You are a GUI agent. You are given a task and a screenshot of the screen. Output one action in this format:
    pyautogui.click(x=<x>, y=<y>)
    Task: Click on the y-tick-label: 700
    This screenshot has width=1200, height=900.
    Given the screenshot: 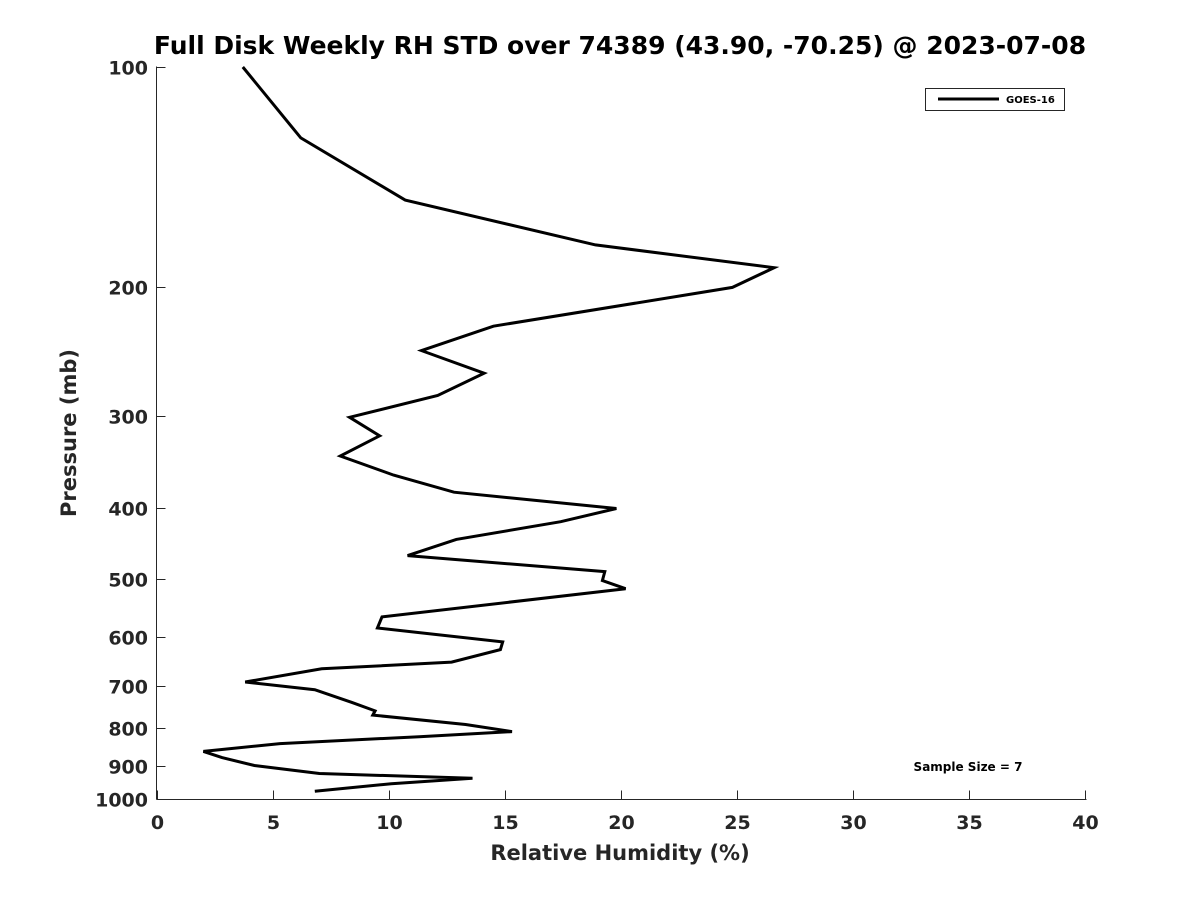 What is the action you would take?
    pyautogui.click(x=128, y=688)
    